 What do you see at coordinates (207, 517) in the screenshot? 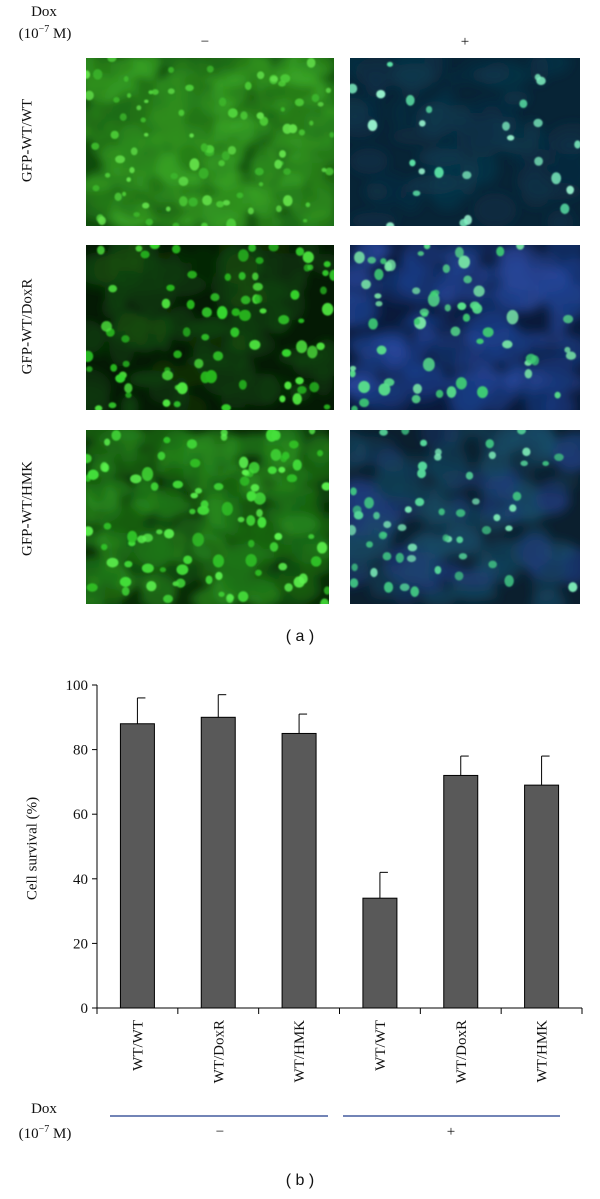
I see `micrograph-wt-hmk-minus` at bounding box center [207, 517].